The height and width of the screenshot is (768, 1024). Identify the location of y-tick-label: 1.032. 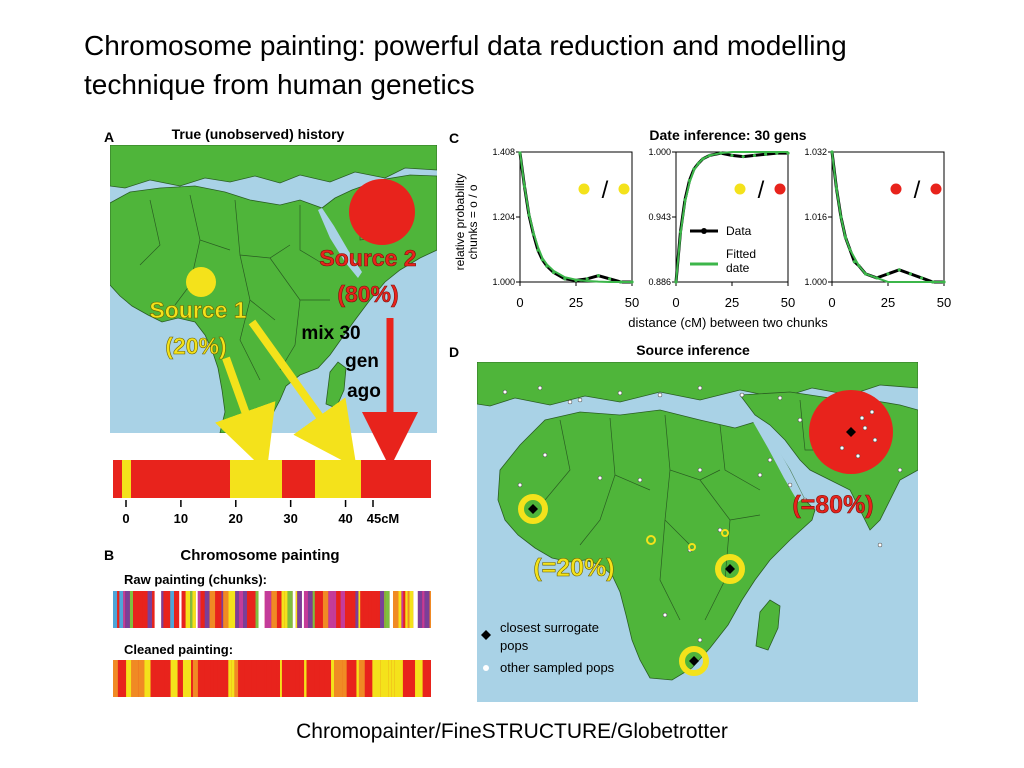
(815, 152).